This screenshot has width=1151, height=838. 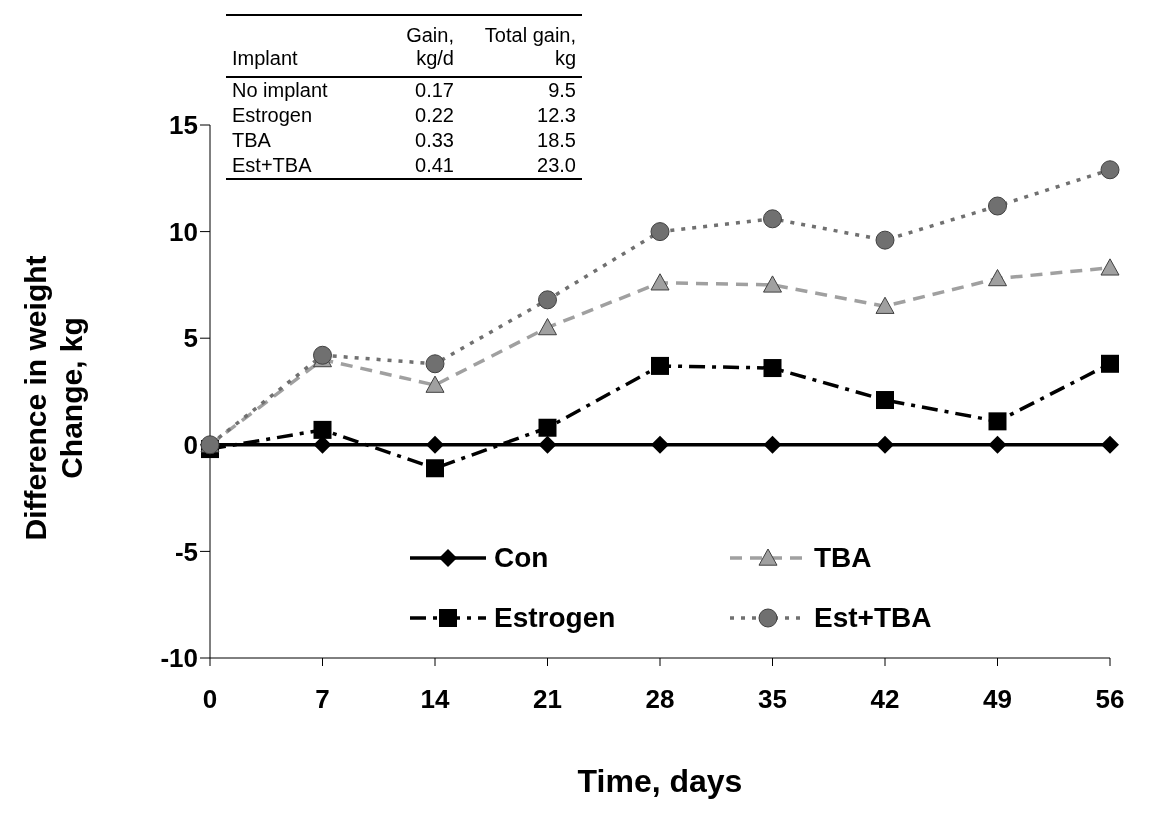 What do you see at coordinates (183, 125) in the screenshot?
I see `y-tick-label: 15` at bounding box center [183, 125].